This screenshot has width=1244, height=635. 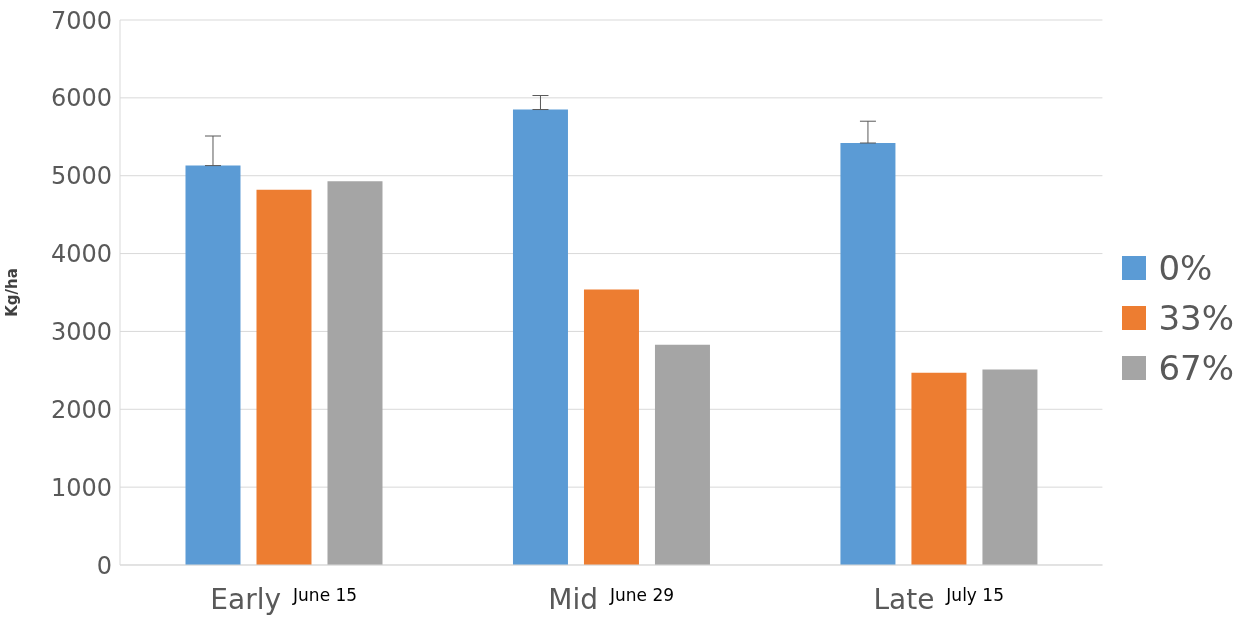 What do you see at coordinates (104, 565) in the screenshot?
I see `y-tick-label: 0` at bounding box center [104, 565].